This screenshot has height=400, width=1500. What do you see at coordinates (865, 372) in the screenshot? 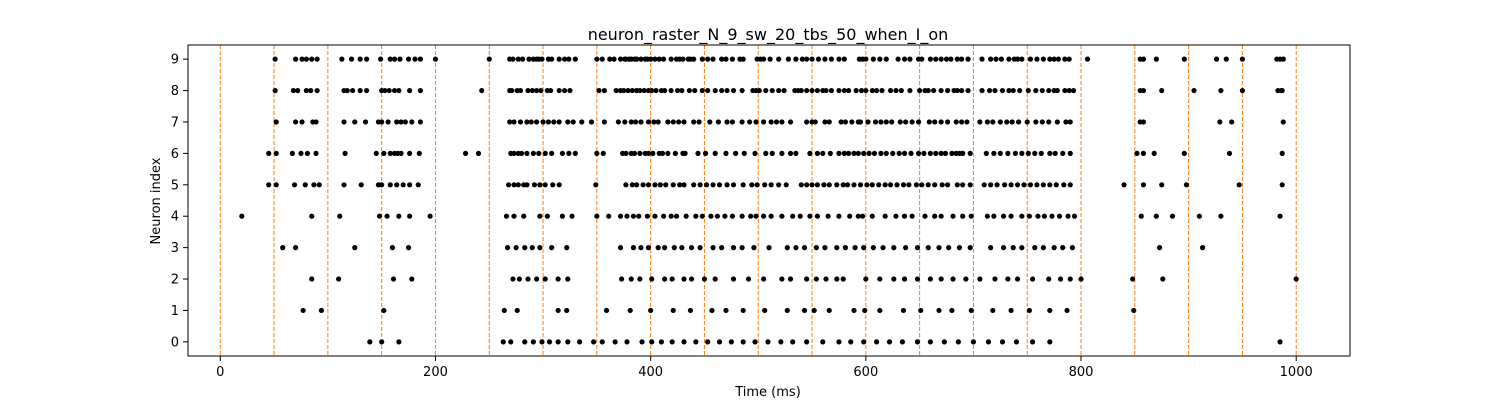
I see `x-tick-label: 600` at bounding box center [865, 372].